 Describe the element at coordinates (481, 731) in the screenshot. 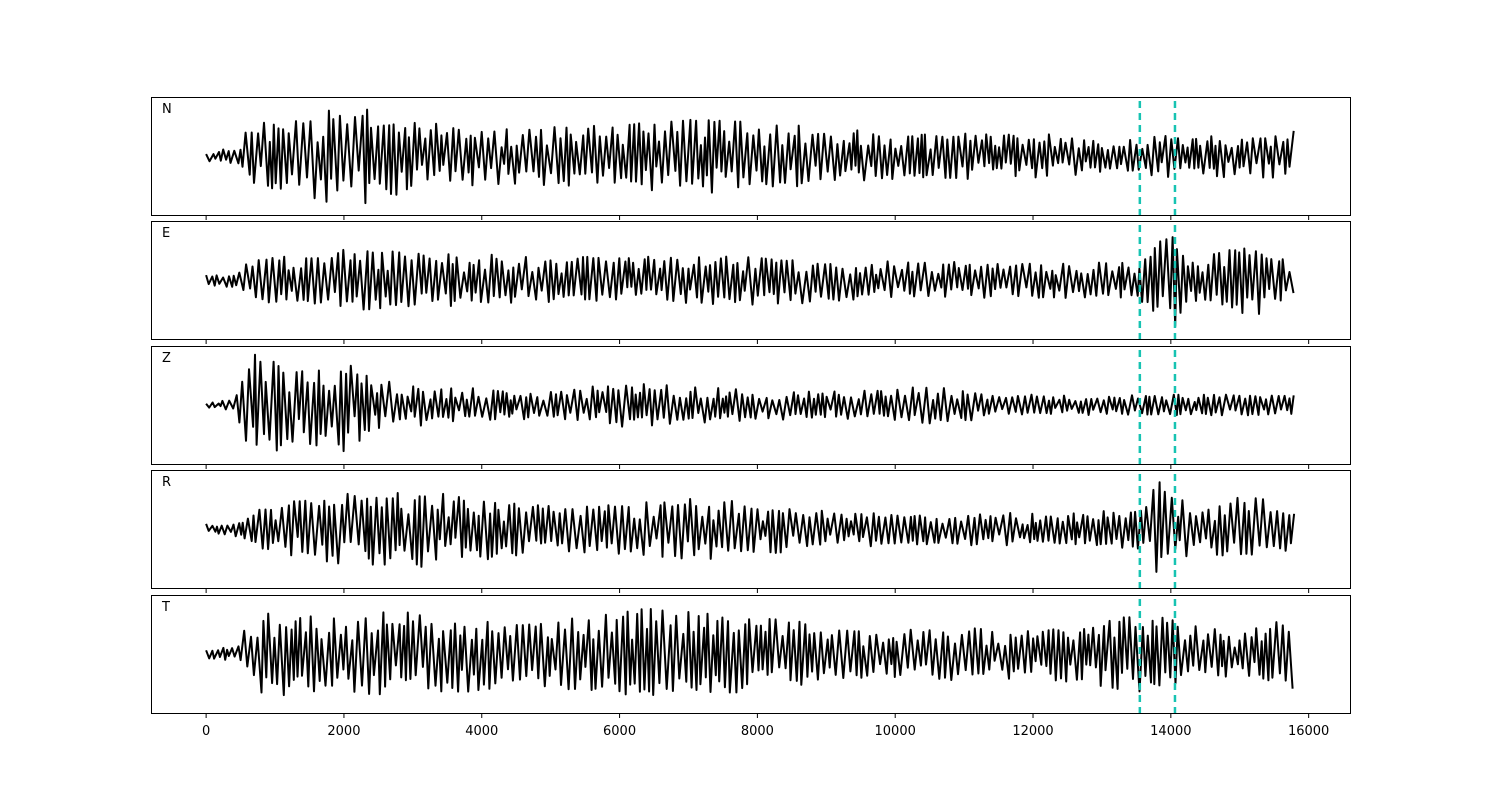

I see `x-tick-label: 4000` at that location.